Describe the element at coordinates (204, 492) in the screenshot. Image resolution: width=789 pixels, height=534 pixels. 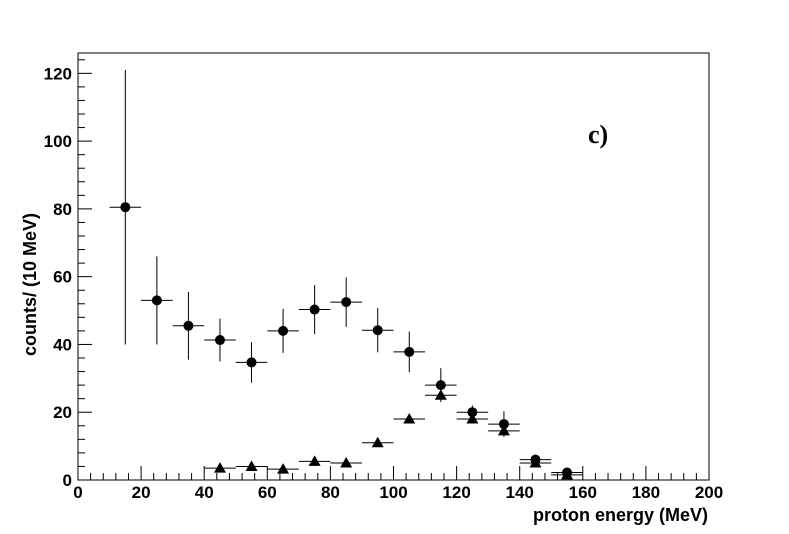
I see `x-tick-label: 40` at that location.